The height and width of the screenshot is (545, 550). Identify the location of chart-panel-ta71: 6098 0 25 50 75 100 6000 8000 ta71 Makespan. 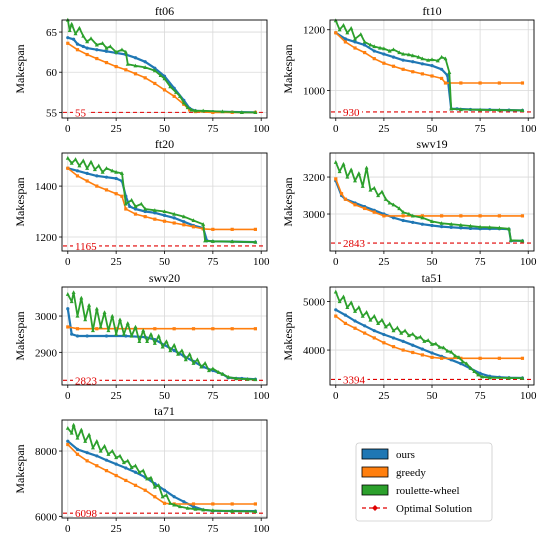
(141, 469).